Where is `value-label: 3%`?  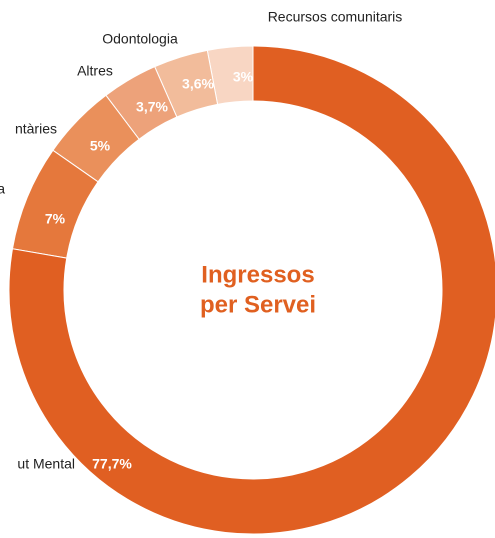
value-label: 3% is located at coordinates (243, 77).